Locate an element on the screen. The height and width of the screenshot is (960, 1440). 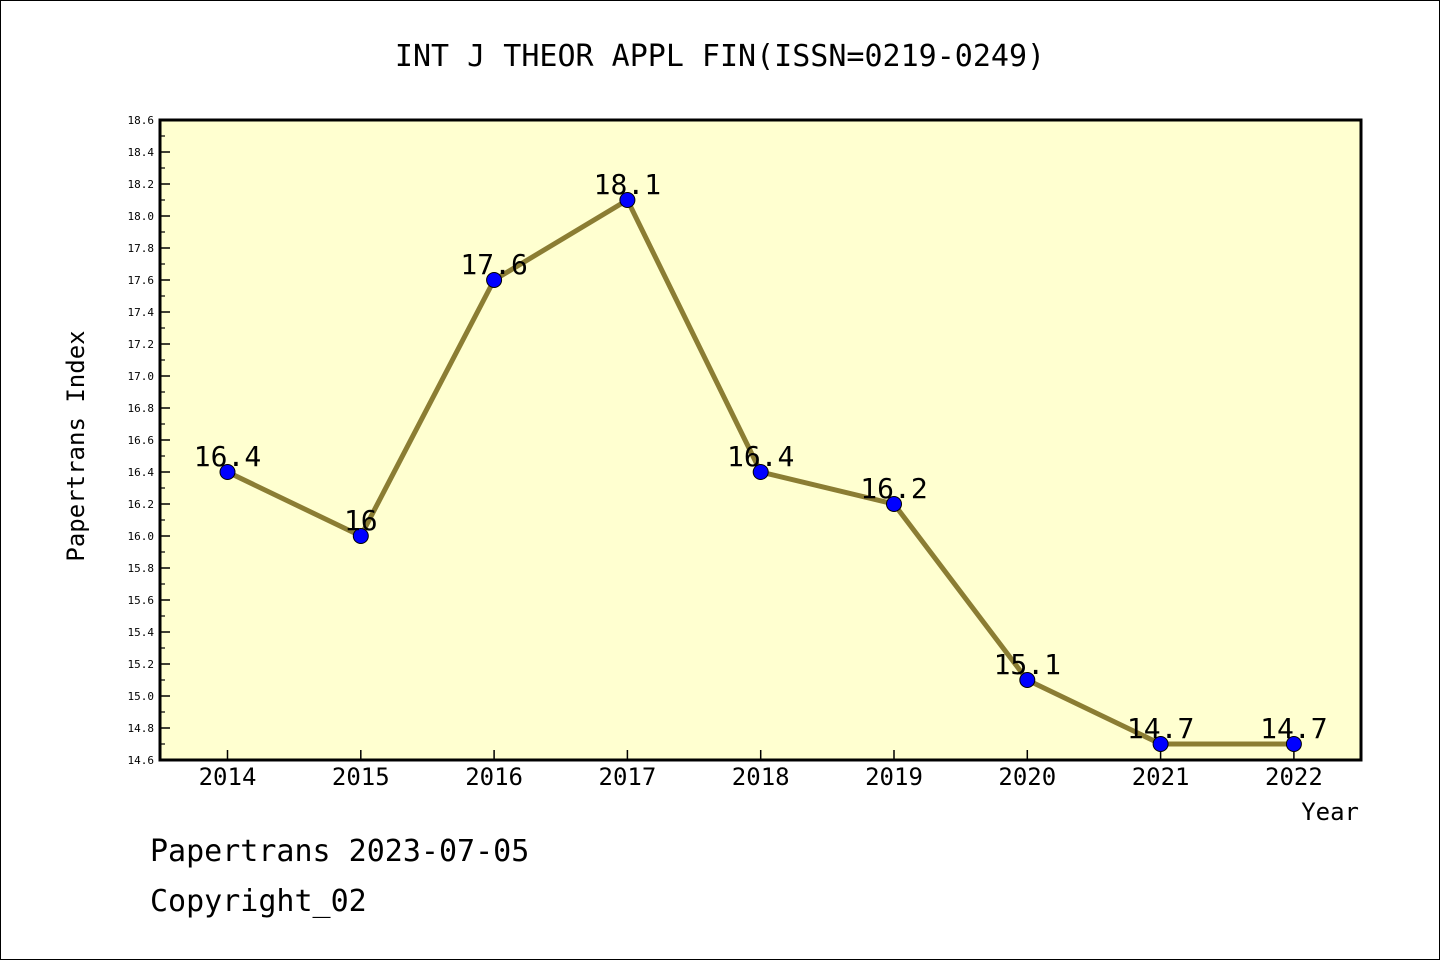
data-label: 17.6 is located at coordinates (493, 264).